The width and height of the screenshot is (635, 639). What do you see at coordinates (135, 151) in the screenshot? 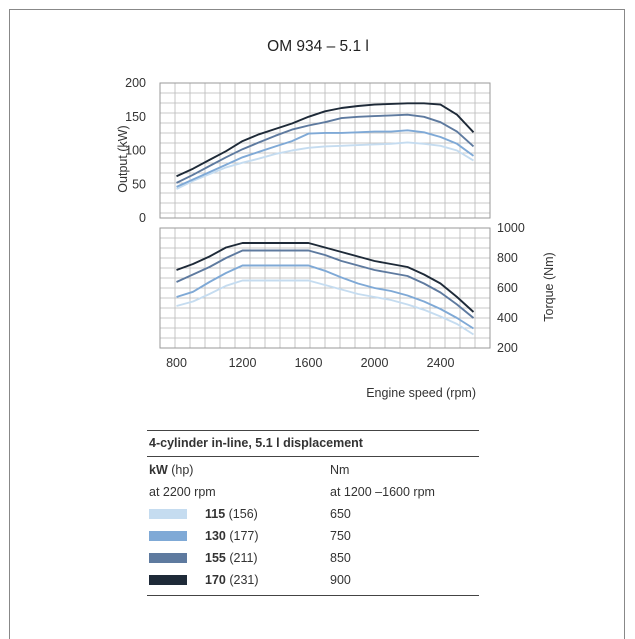
I see `output-tick-label: 100` at bounding box center [135, 151].